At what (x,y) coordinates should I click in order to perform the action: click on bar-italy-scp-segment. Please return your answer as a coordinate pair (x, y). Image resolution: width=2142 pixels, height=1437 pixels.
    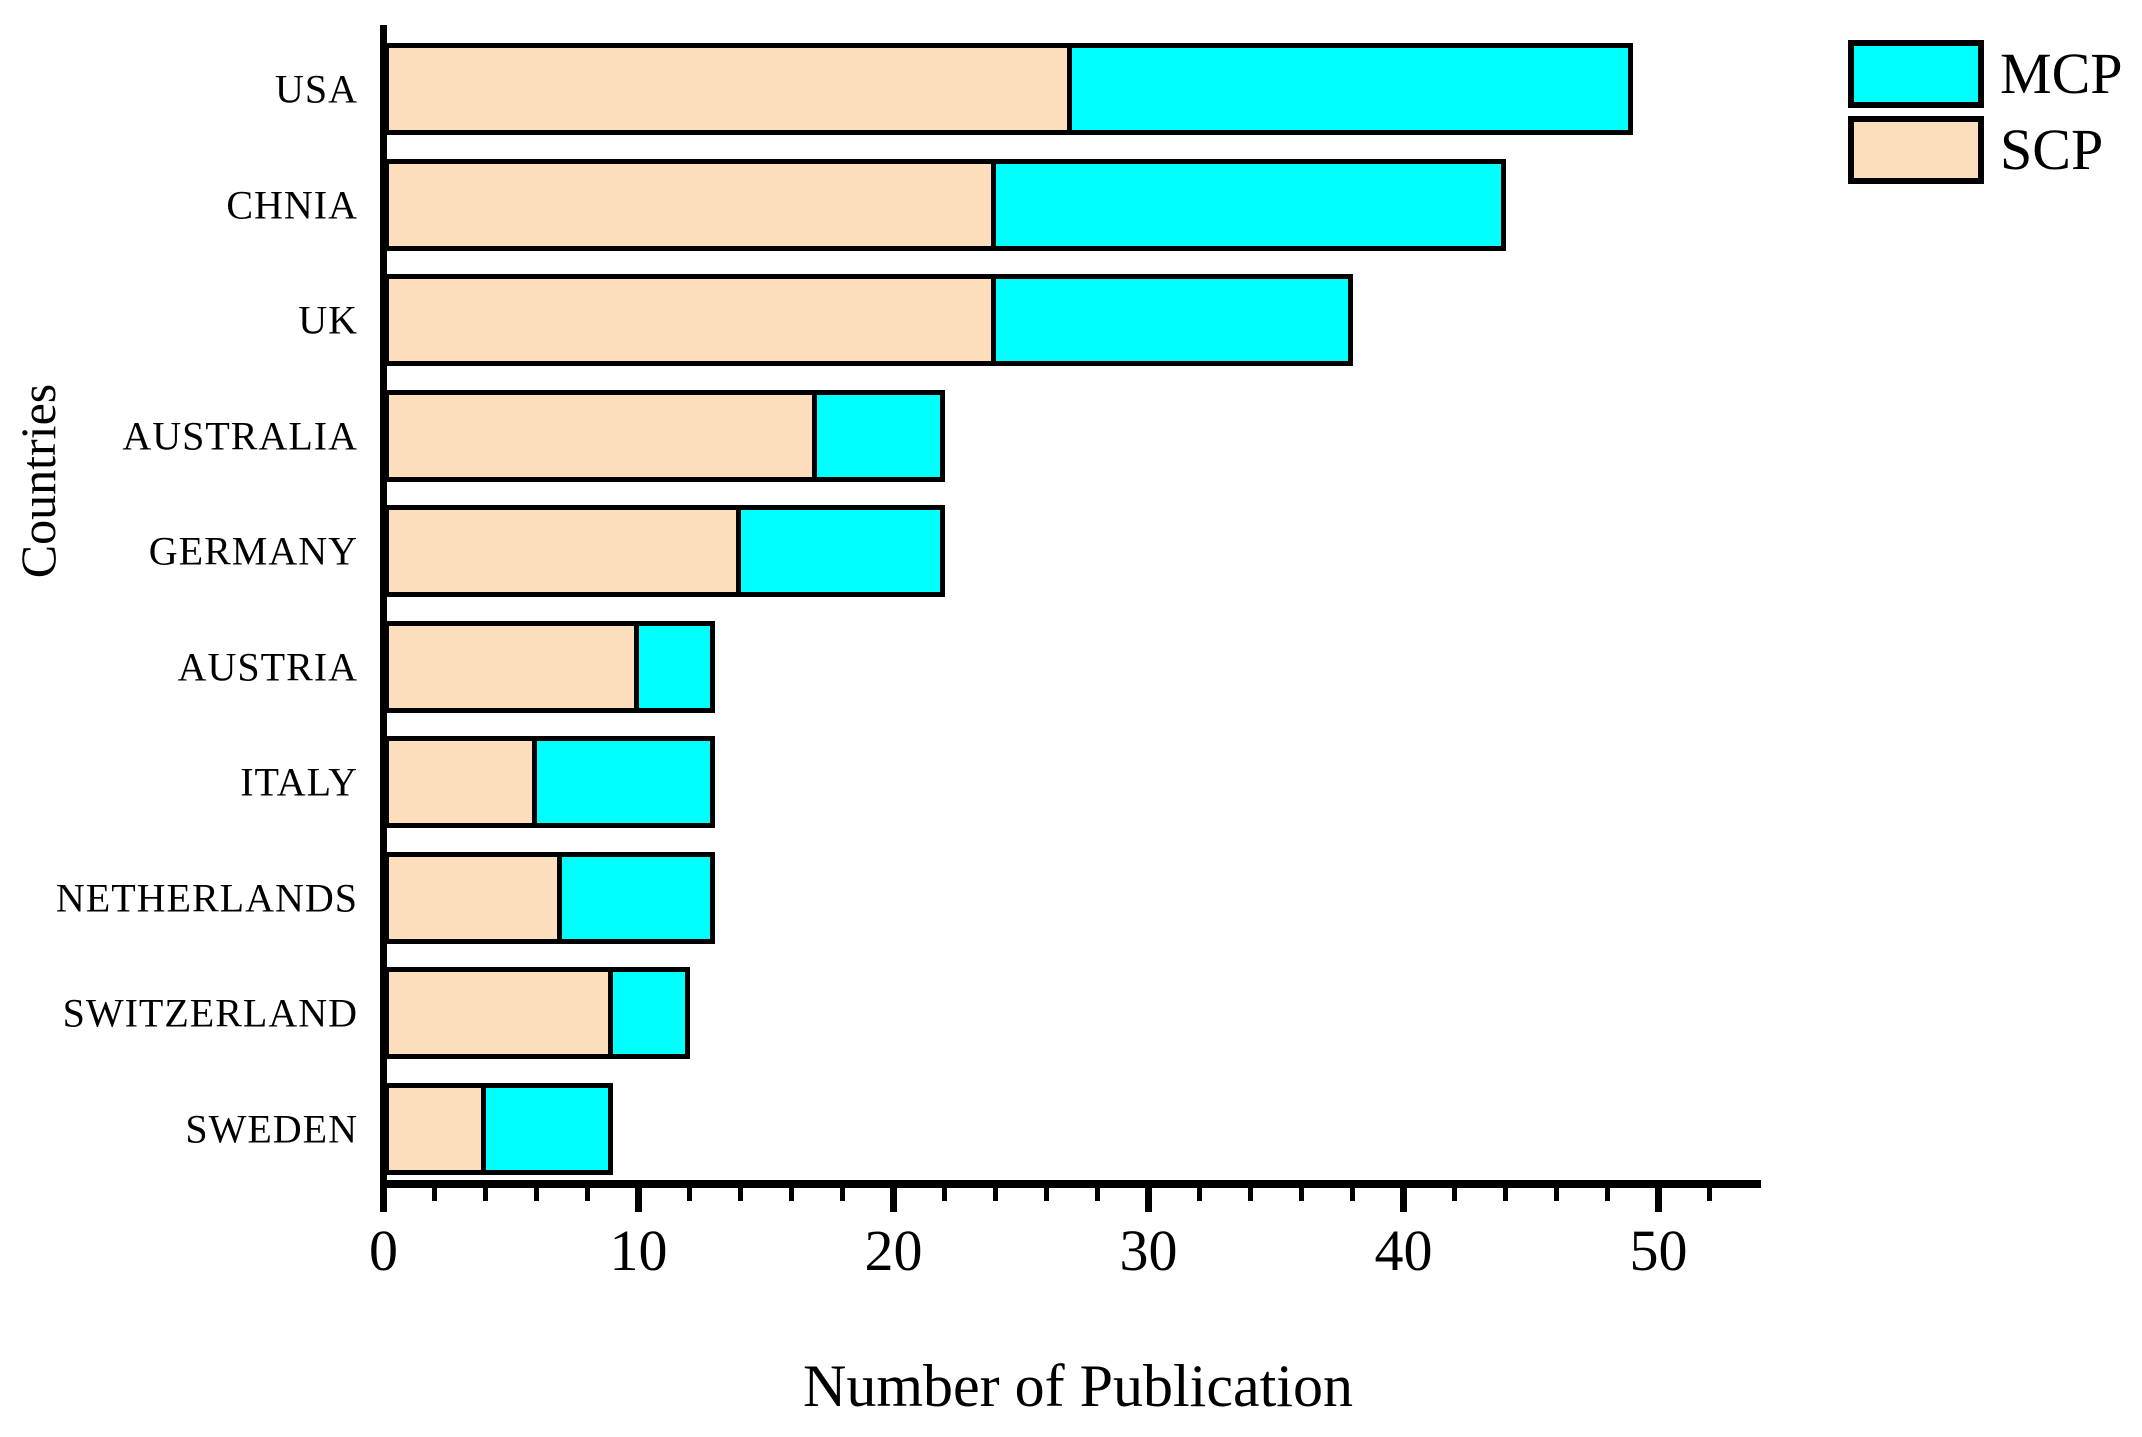
    Looking at the image, I should click on (549, 782).